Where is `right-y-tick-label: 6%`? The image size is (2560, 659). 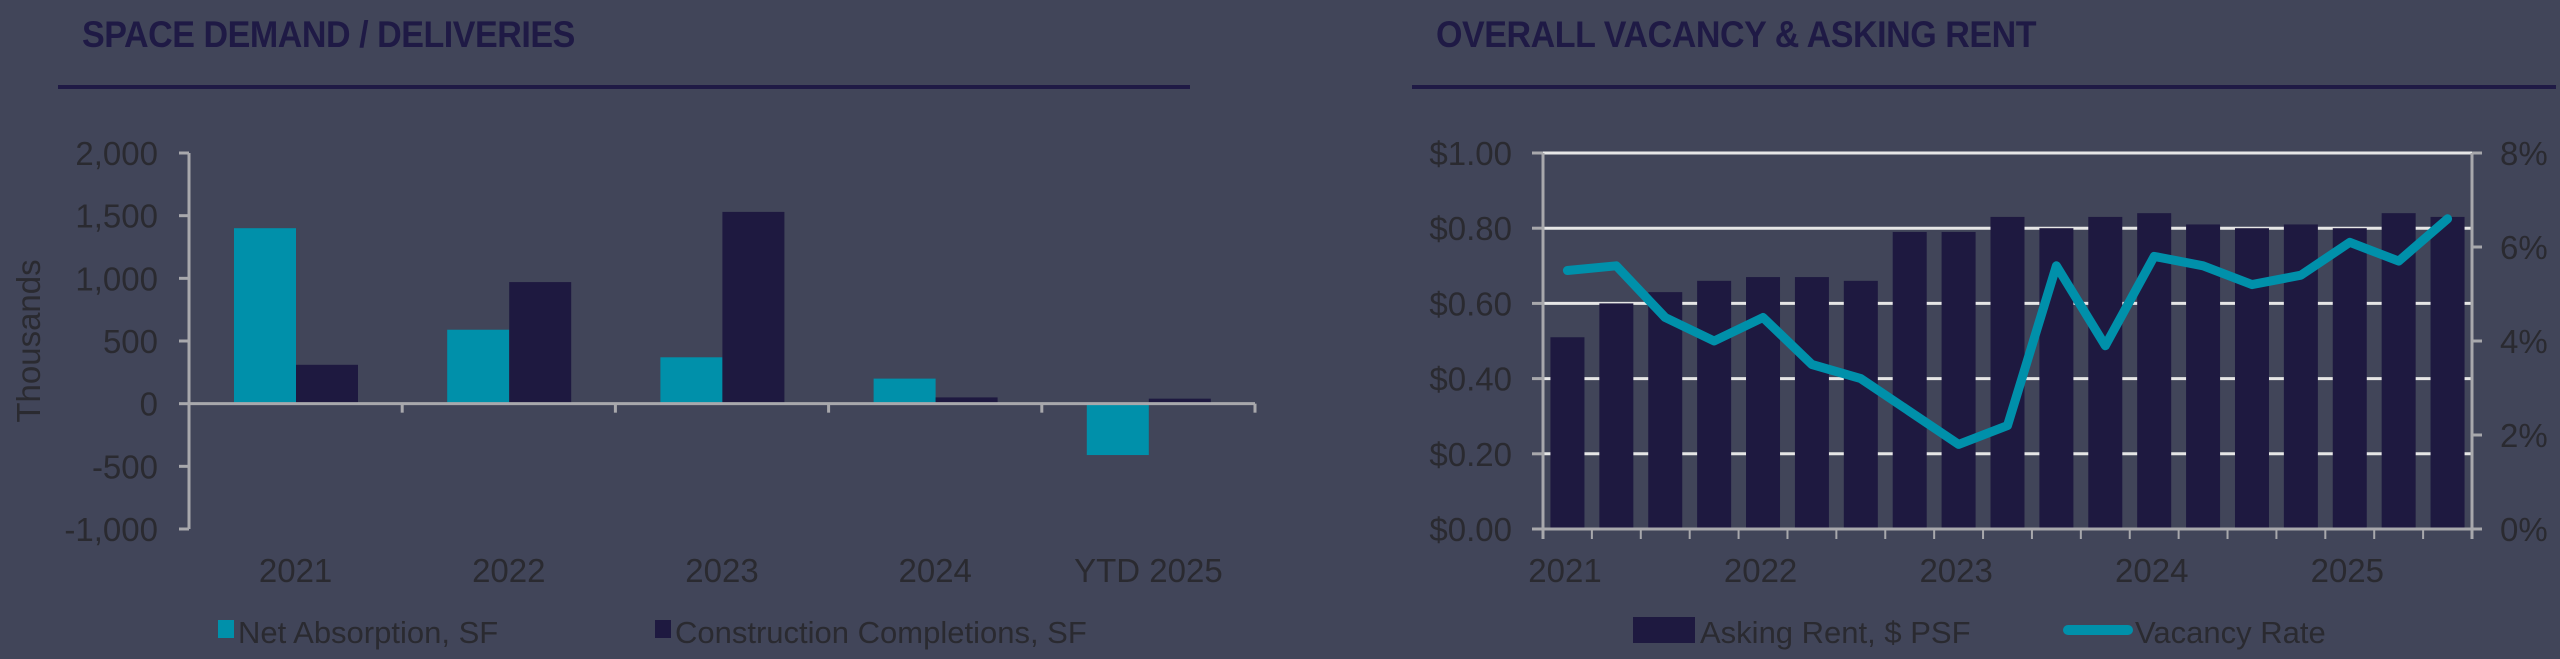 right-y-tick-label: 6% is located at coordinates (2524, 247).